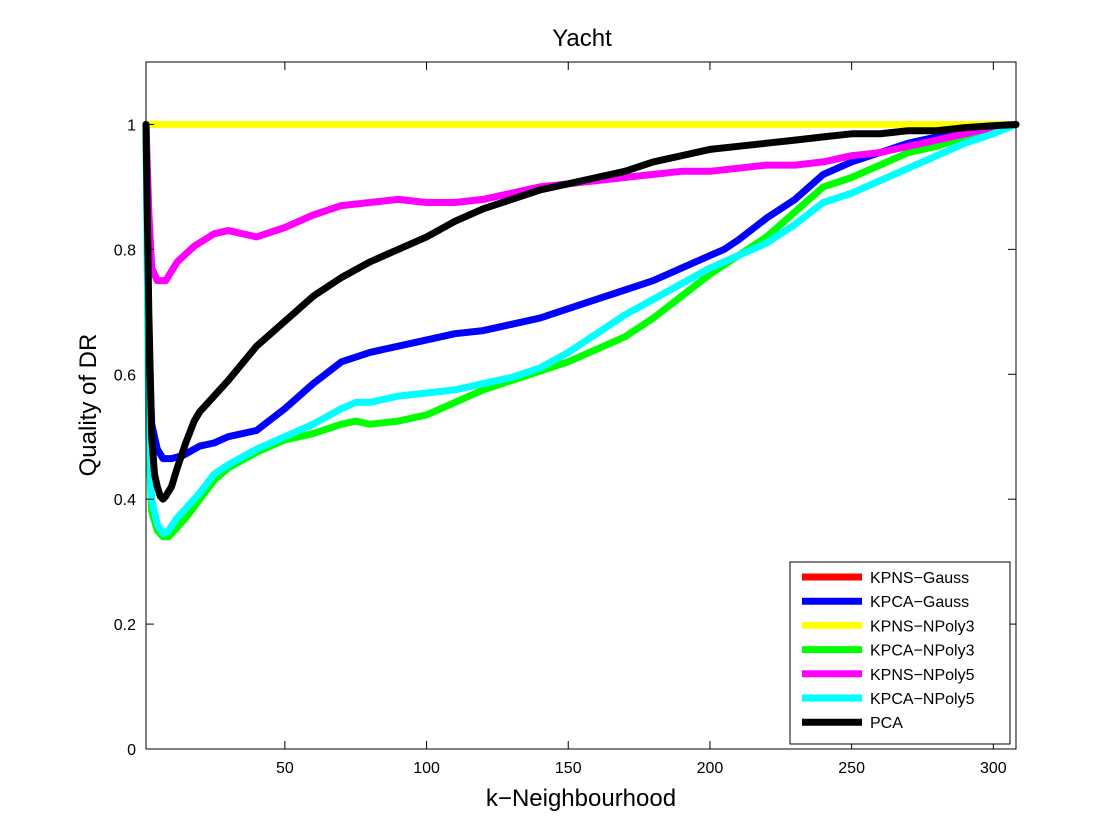 This screenshot has width=1120, height=840. I want to click on legend-label-6: PCA, so click(886, 723).